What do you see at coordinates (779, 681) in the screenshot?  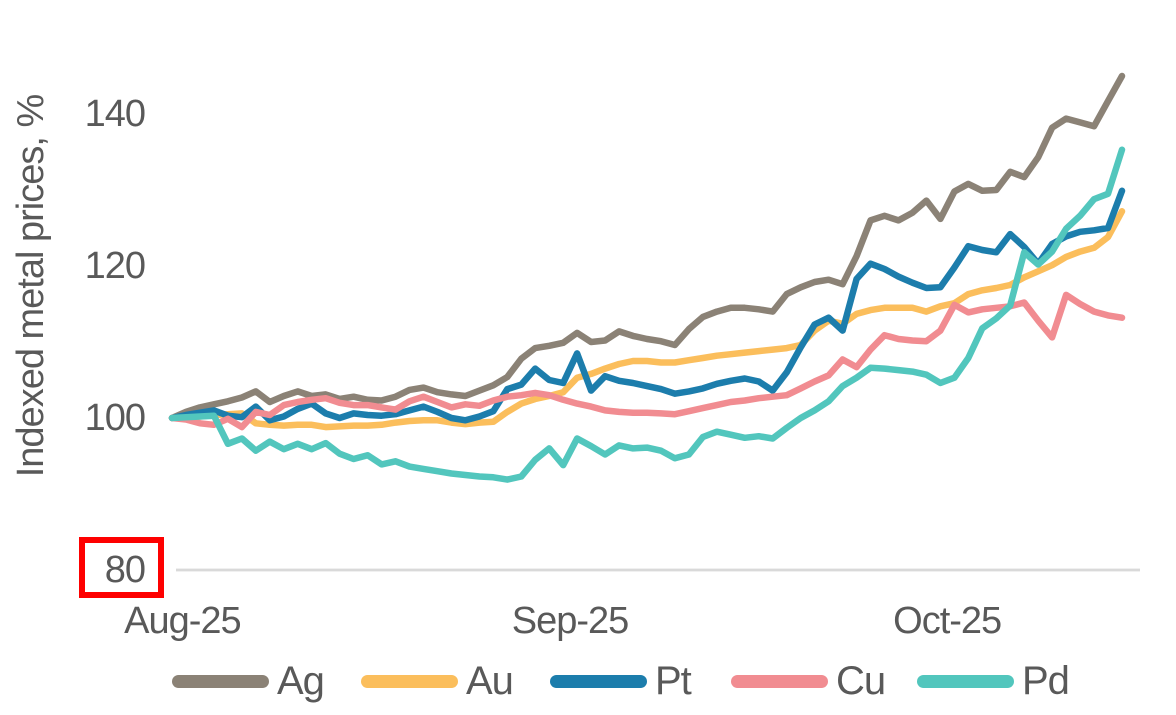 I see `legend-swatch-Cu` at bounding box center [779, 681].